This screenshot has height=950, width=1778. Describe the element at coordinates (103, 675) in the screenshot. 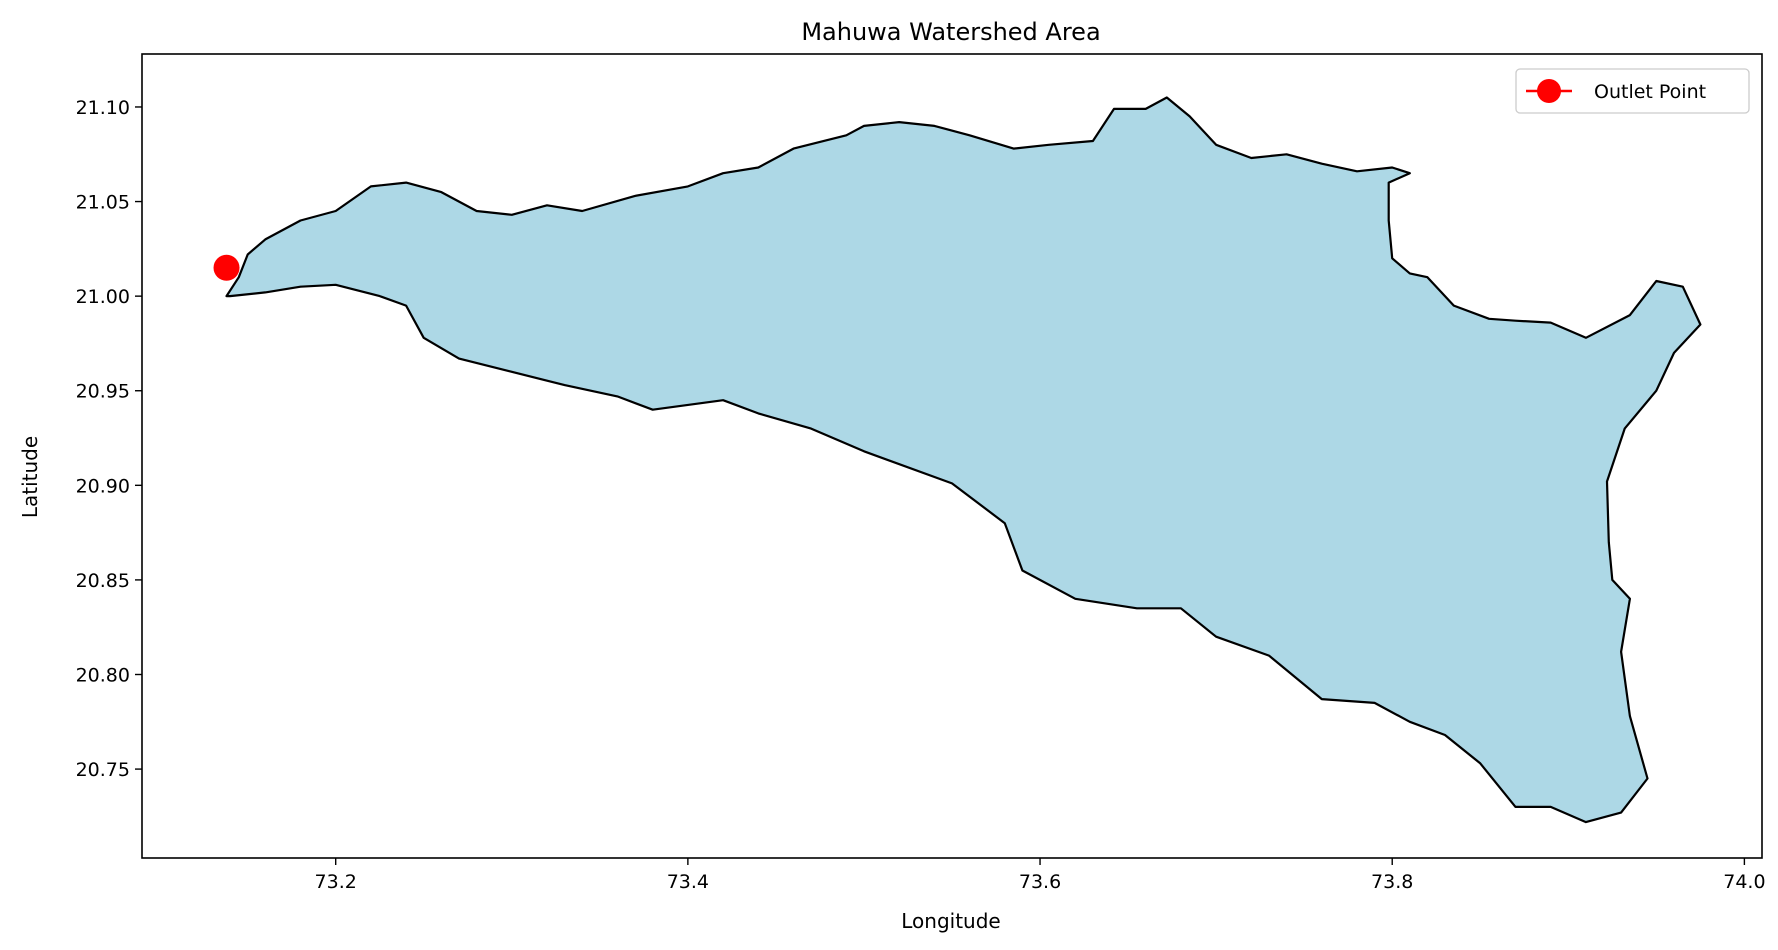

I see `y-tick-label: 20.80` at that location.